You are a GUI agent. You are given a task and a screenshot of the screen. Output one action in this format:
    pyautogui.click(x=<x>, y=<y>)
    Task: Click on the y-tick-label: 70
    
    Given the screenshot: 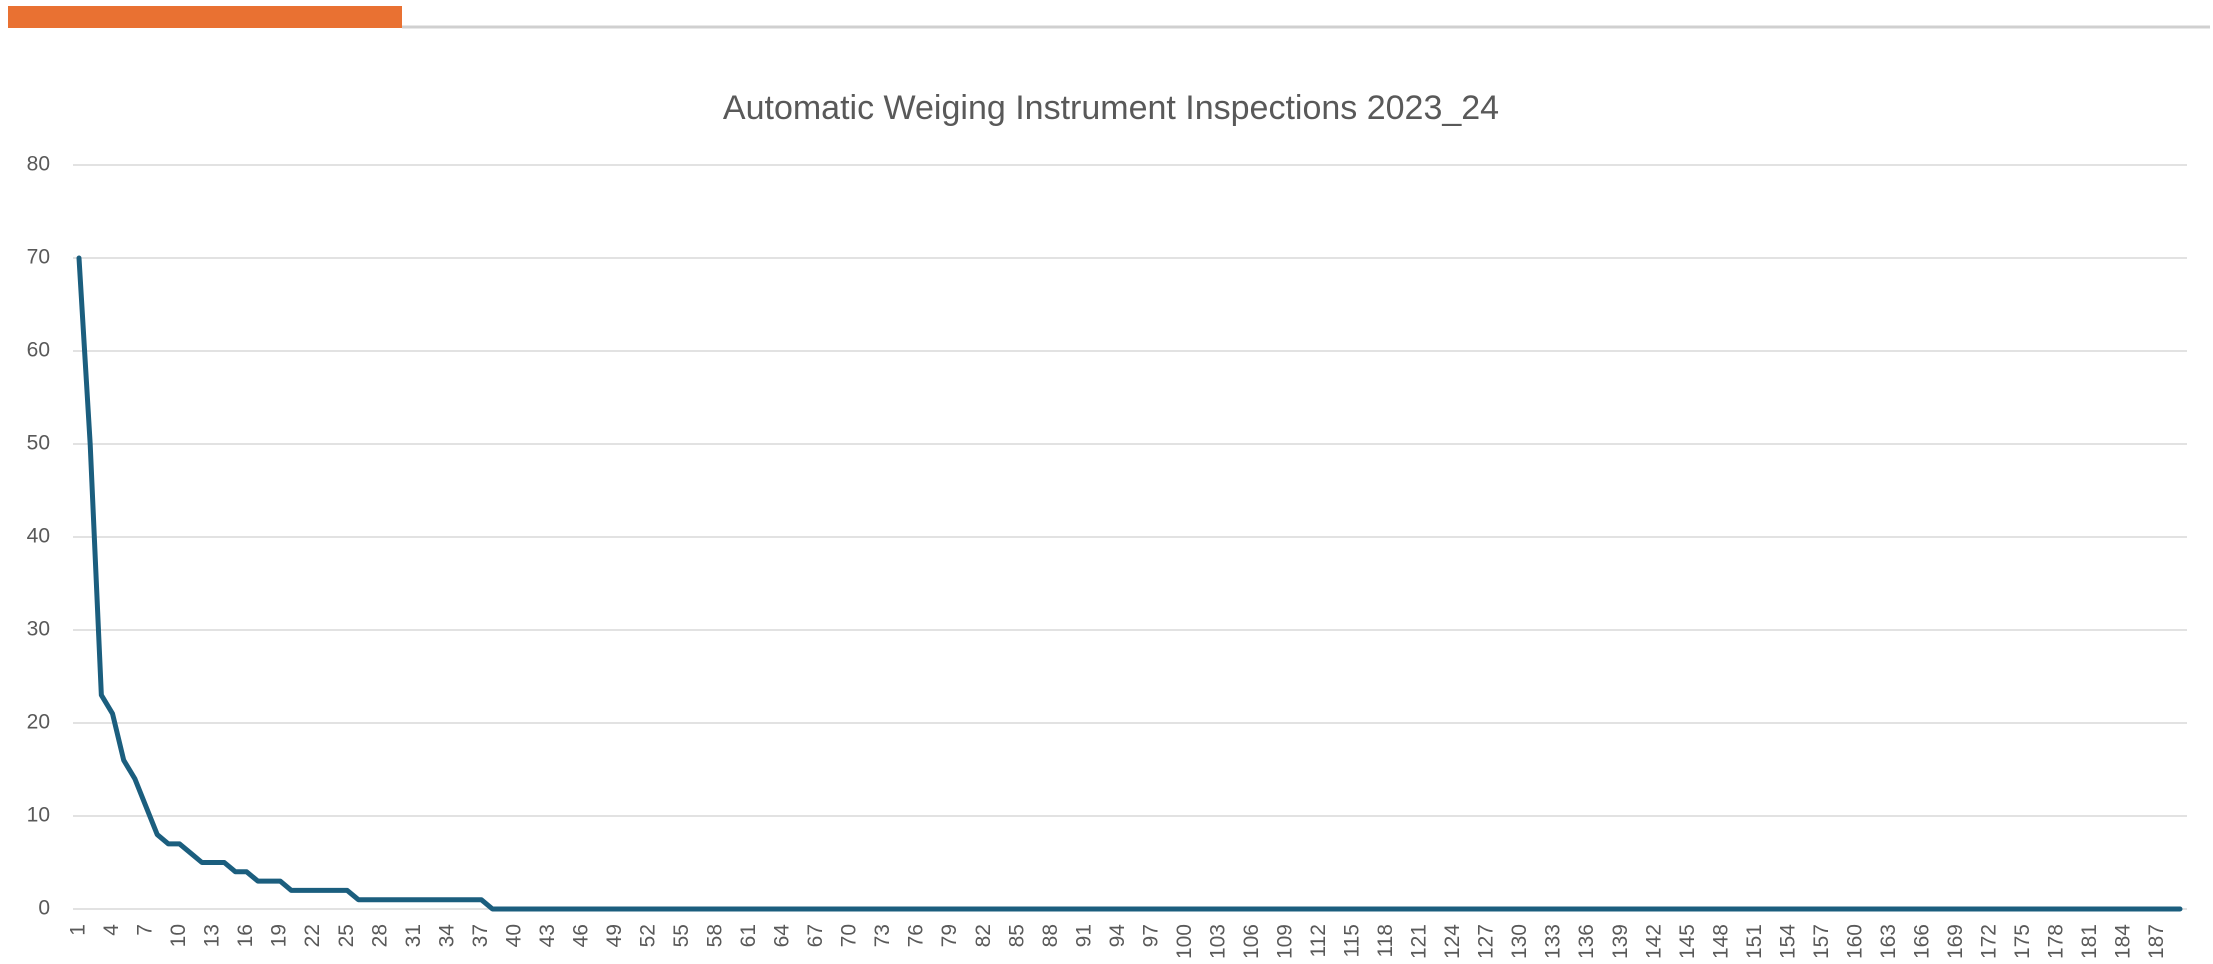 What is the action you would take?
    pyautogui.click(x=38, y=257)
    